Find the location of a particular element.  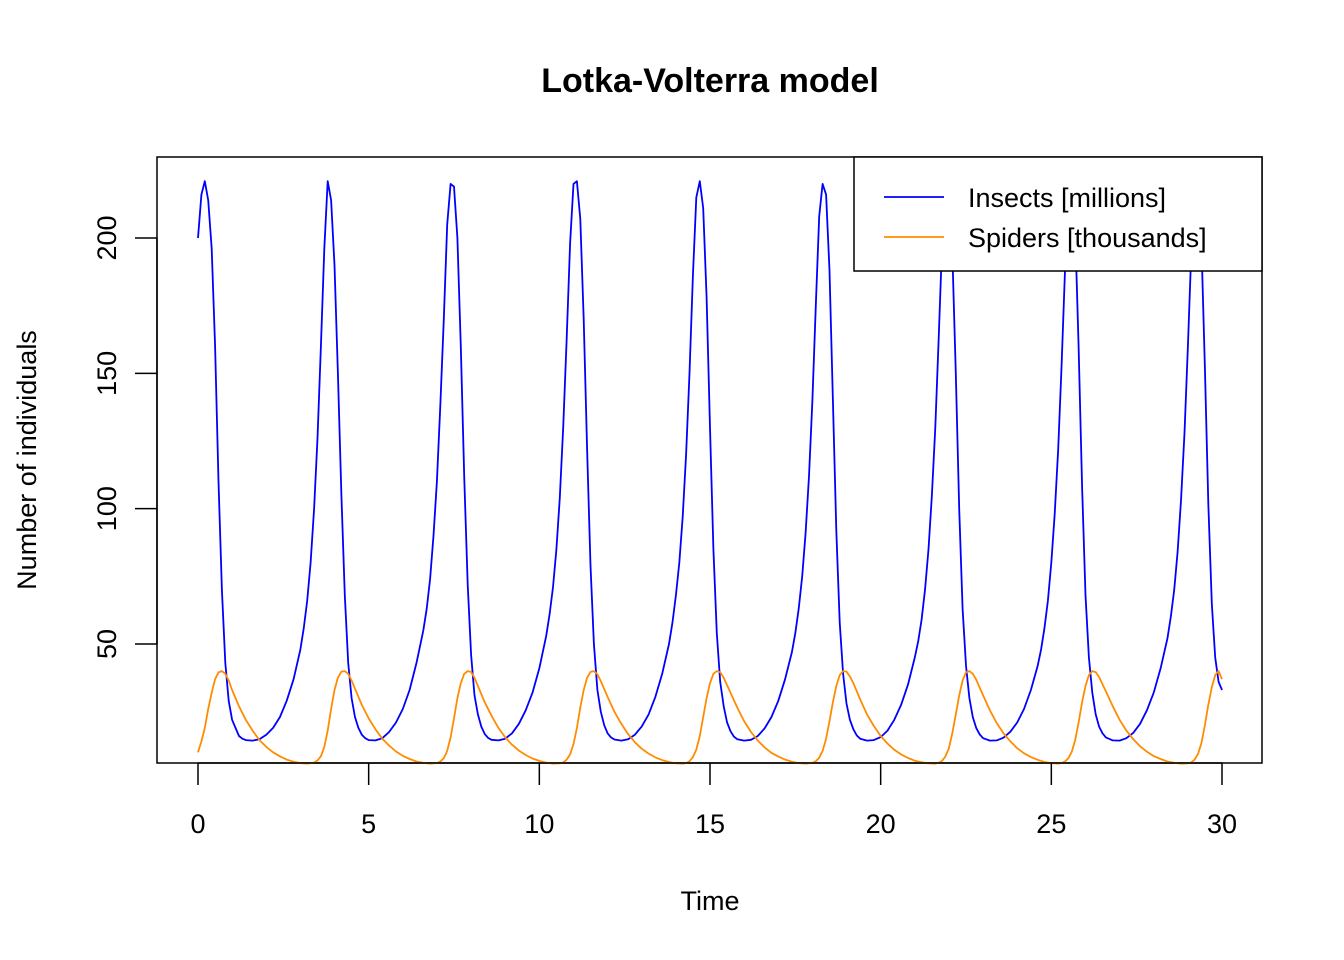

y-tick-label: 200 is located at coordinates (107, 237).